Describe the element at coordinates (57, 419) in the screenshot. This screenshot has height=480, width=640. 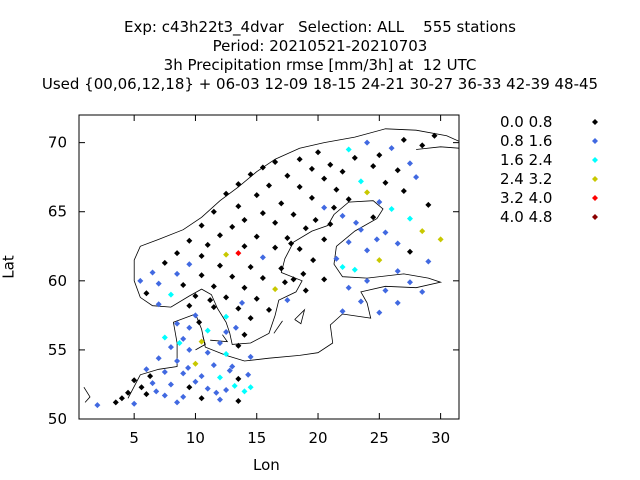
I see `y-tick-label: 50` at that location.